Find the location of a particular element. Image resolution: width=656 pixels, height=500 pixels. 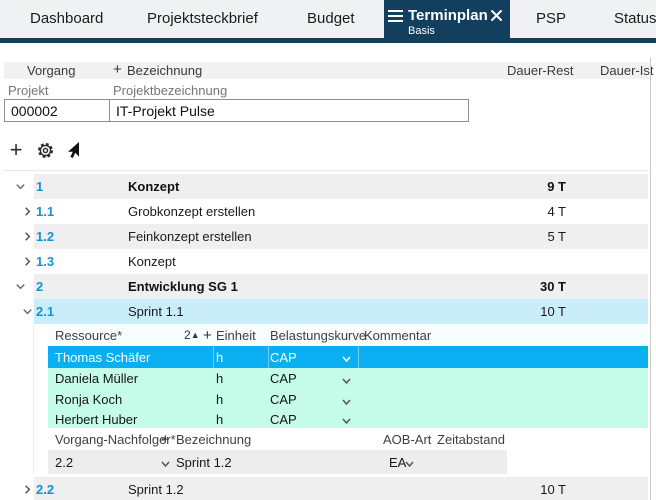

task-duration: 9 T is located at coordinates (556, 186).